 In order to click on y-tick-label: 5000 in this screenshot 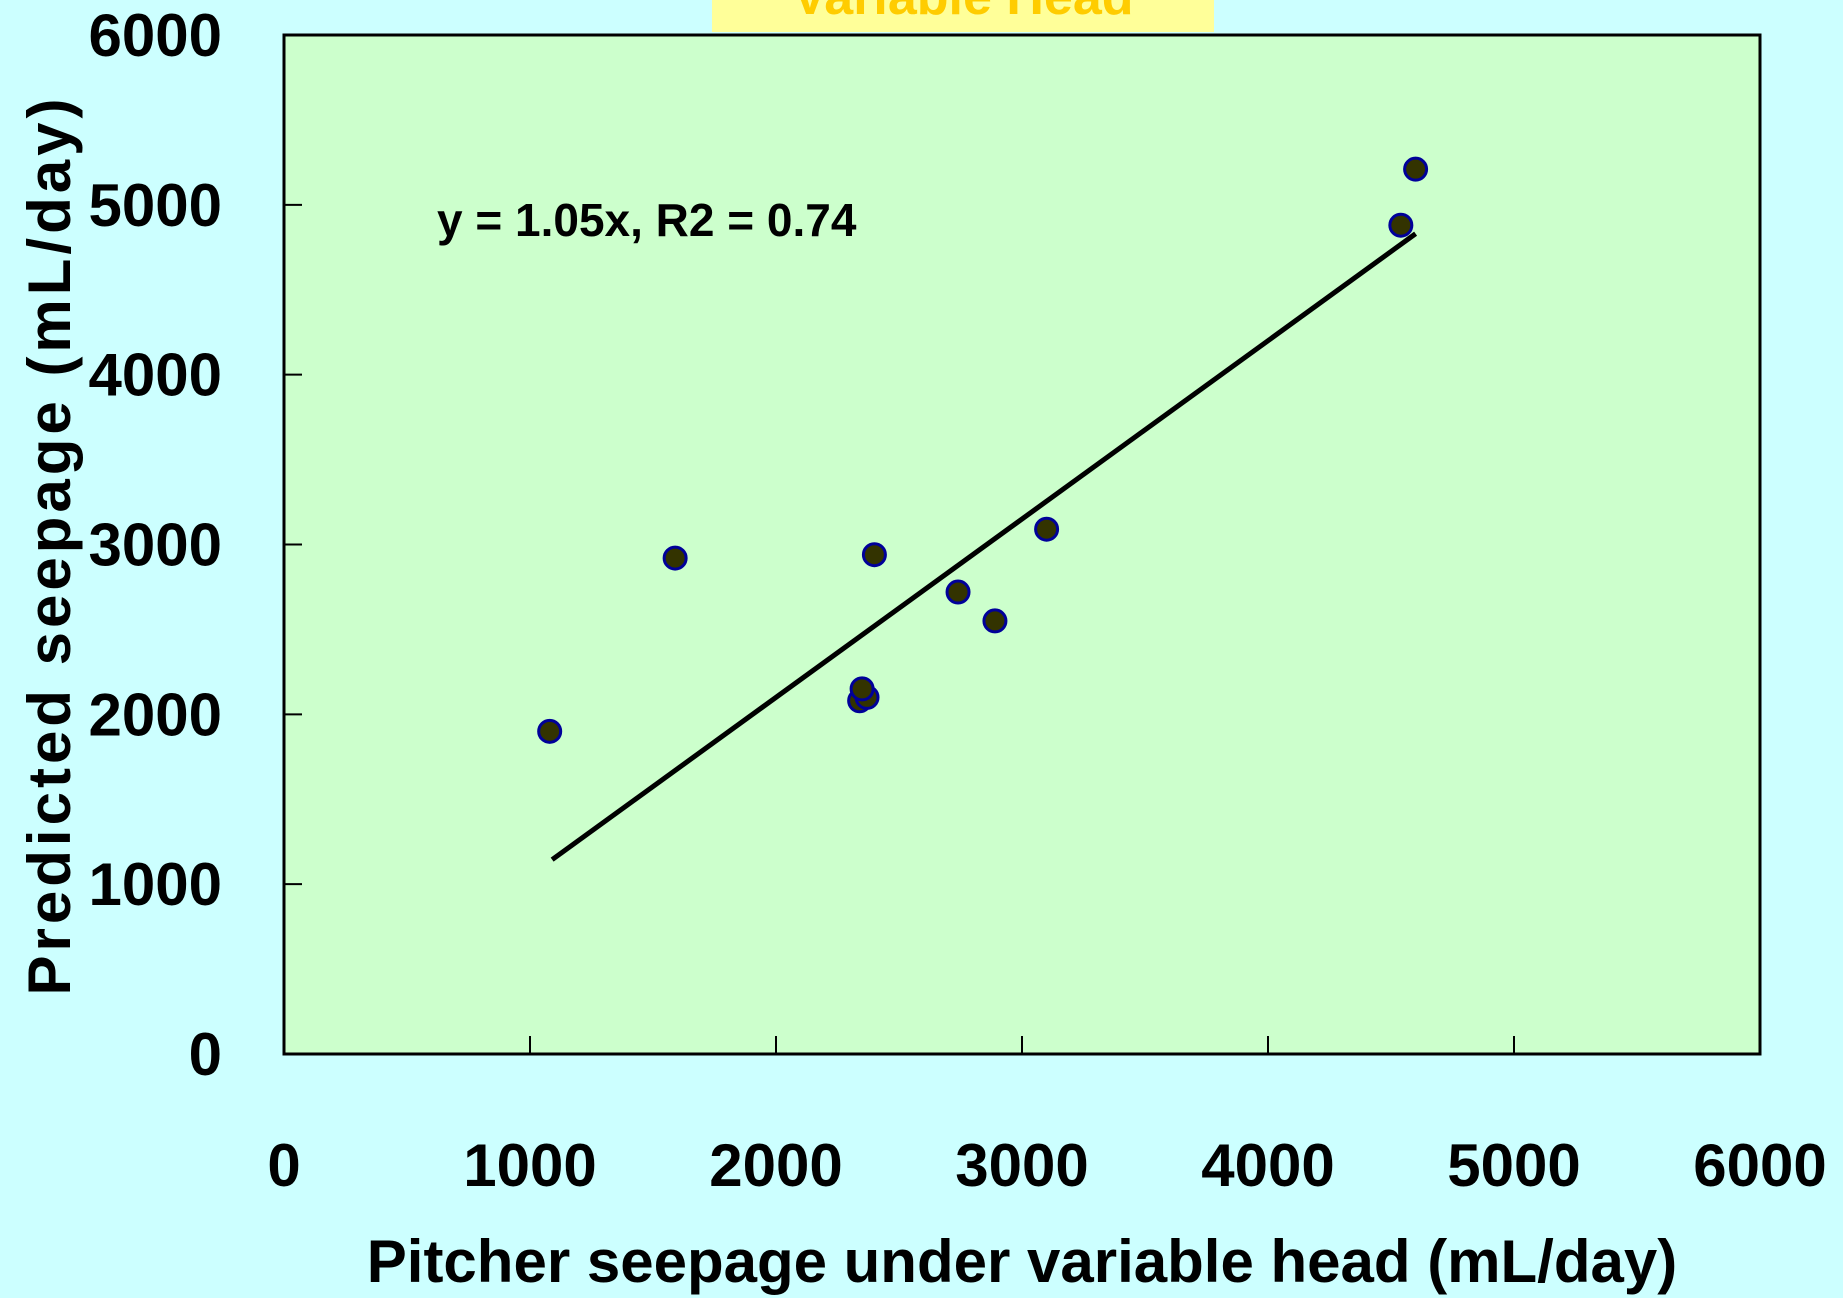, I will do `click(155, 205)`.